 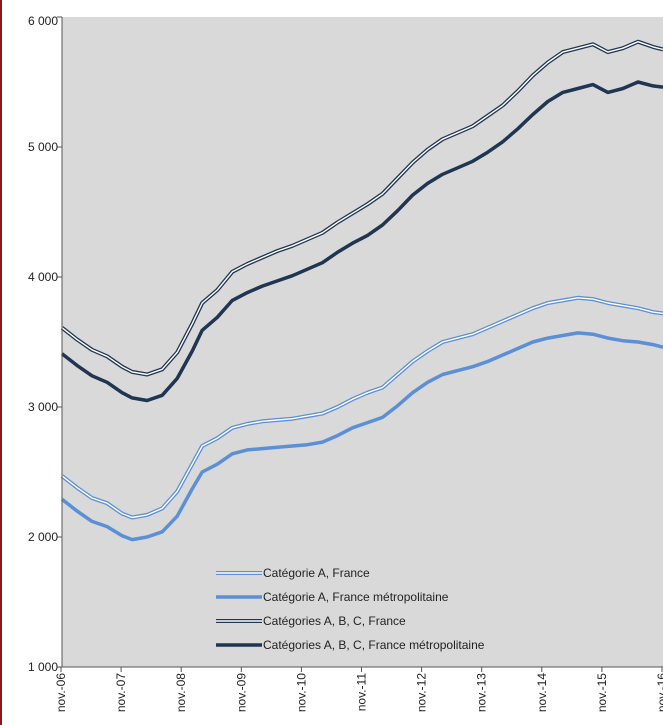 What do you see at coordinates (301, 692) in the screenshot?
I see `x-tick-label: nov.-10` at bounding box center [301, 692].